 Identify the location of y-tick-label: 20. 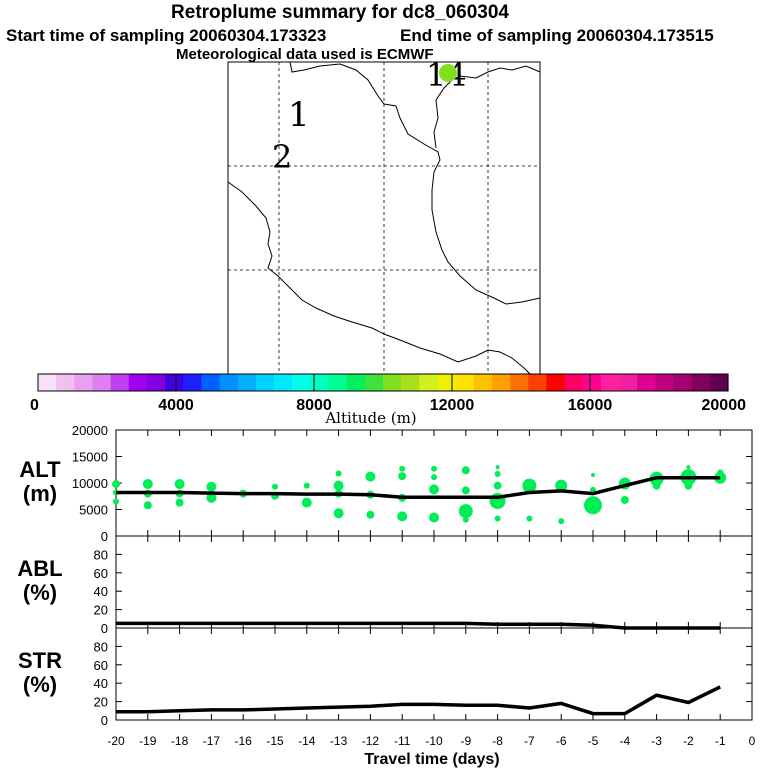
(101, 702).